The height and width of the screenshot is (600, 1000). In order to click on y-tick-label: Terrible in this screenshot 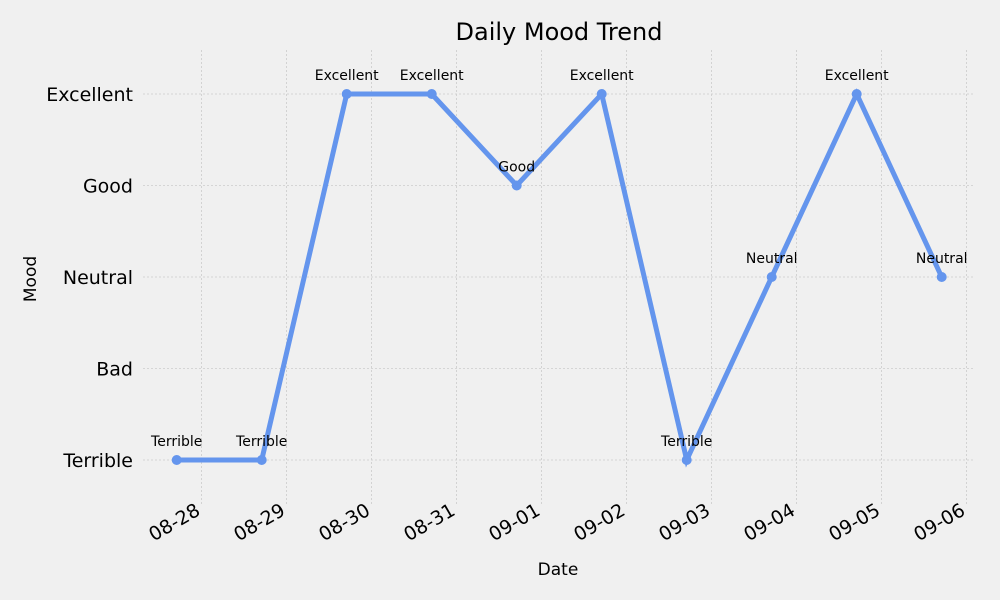, I will do `click(97, 461)`.